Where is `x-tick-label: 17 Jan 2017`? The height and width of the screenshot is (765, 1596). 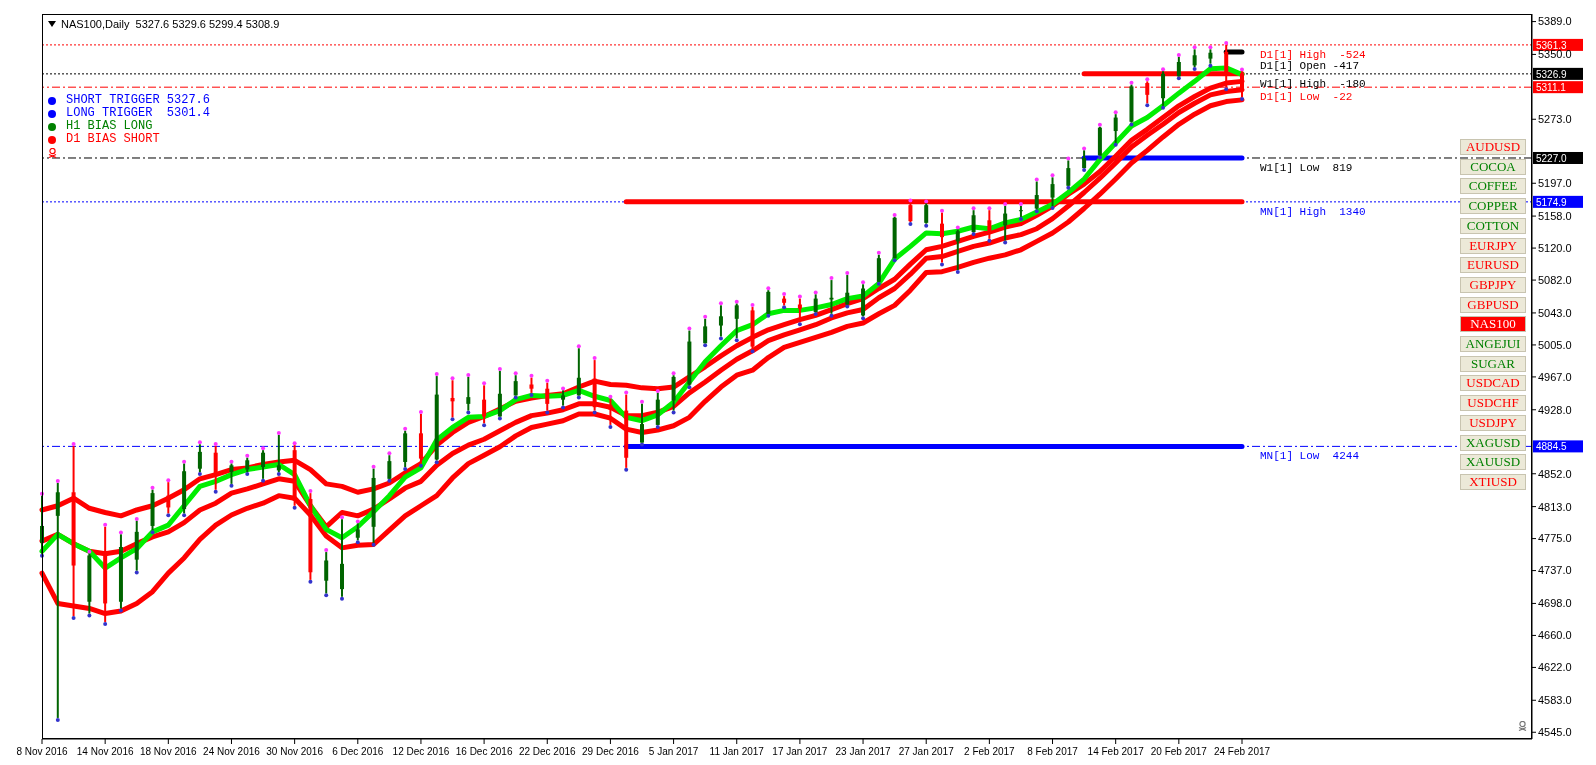
x-tick-label: 17 Jan 2017 is located at coordinates (800, 751).